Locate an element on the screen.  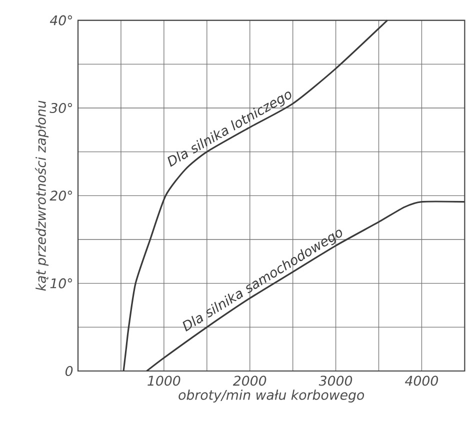
y-tick-label: 20° is located at coordinates (61, 195).